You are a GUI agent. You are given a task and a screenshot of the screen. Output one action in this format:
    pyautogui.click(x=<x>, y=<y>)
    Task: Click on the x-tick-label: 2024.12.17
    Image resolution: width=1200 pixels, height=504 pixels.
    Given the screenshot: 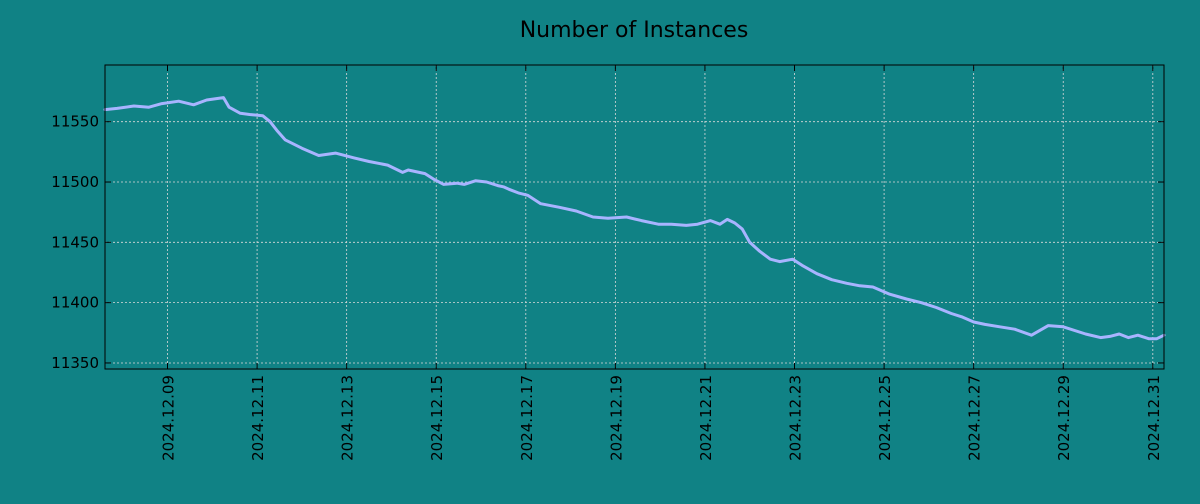 What is the action you would take?
    pyautogui.click(x=527, y=418)
    